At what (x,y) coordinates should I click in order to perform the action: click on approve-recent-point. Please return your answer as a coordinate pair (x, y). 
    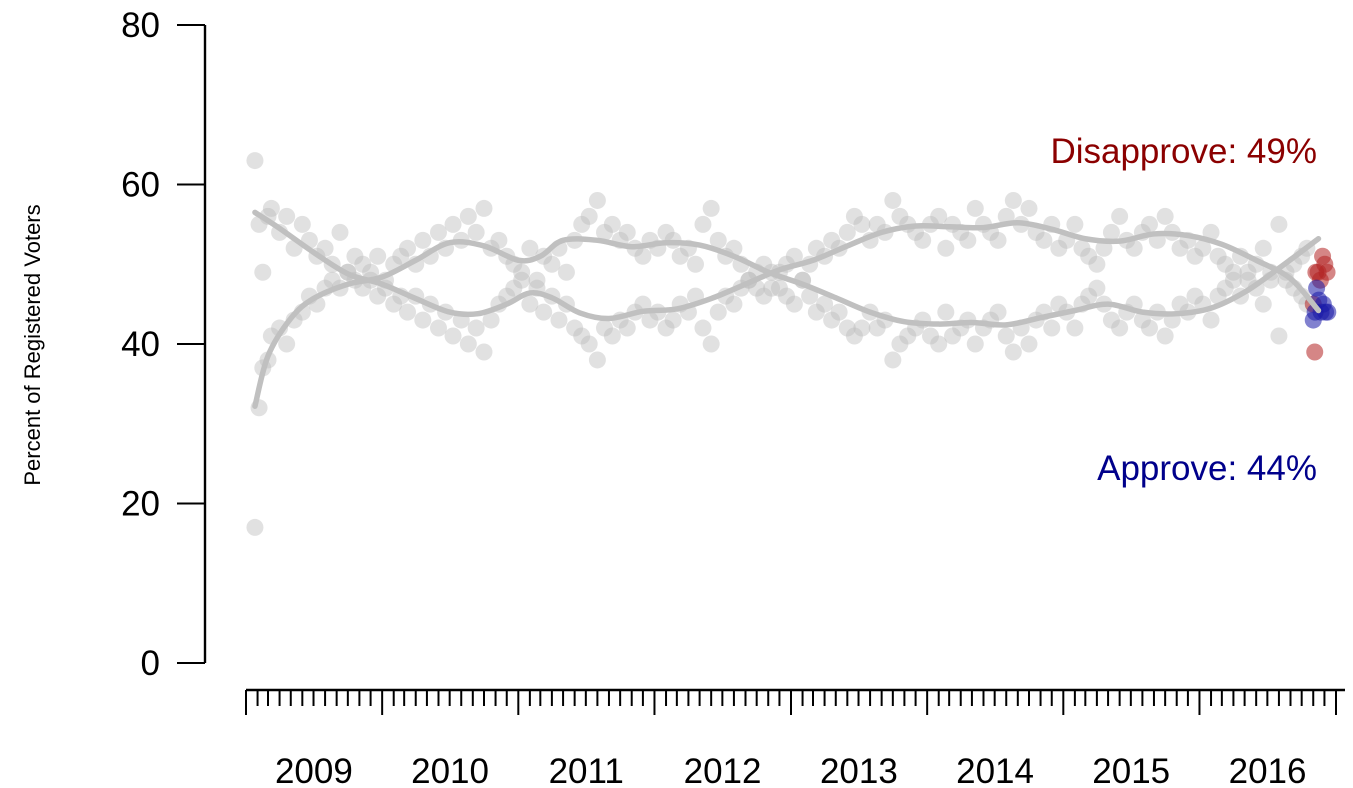
    Looking at the image, I should click on (1328, 312).